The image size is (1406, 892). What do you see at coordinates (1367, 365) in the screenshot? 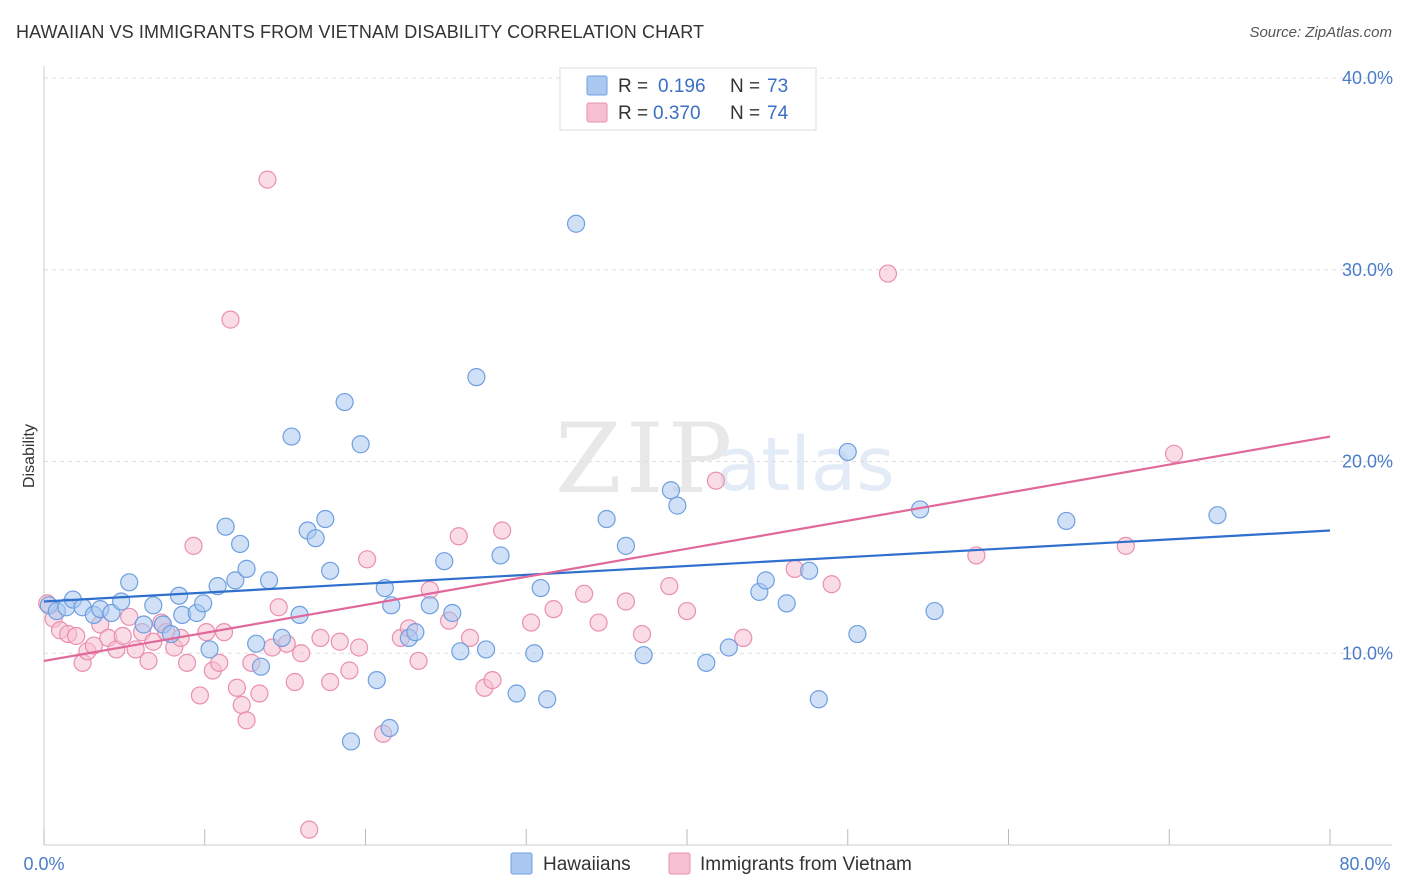
I see `y-tick-labels: 10.0% 20.0% 30.0% 40.0%` at bounding box center [1367, 365].